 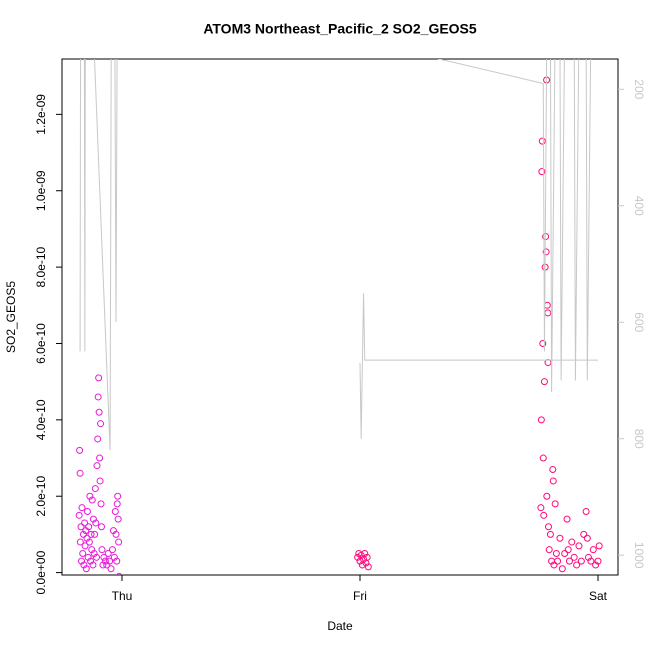 What do you see at coordinates (11, 317) in the screenshot?
I see `y-axis-label: SO2_GEOS5` at bounding box center [11, 317].